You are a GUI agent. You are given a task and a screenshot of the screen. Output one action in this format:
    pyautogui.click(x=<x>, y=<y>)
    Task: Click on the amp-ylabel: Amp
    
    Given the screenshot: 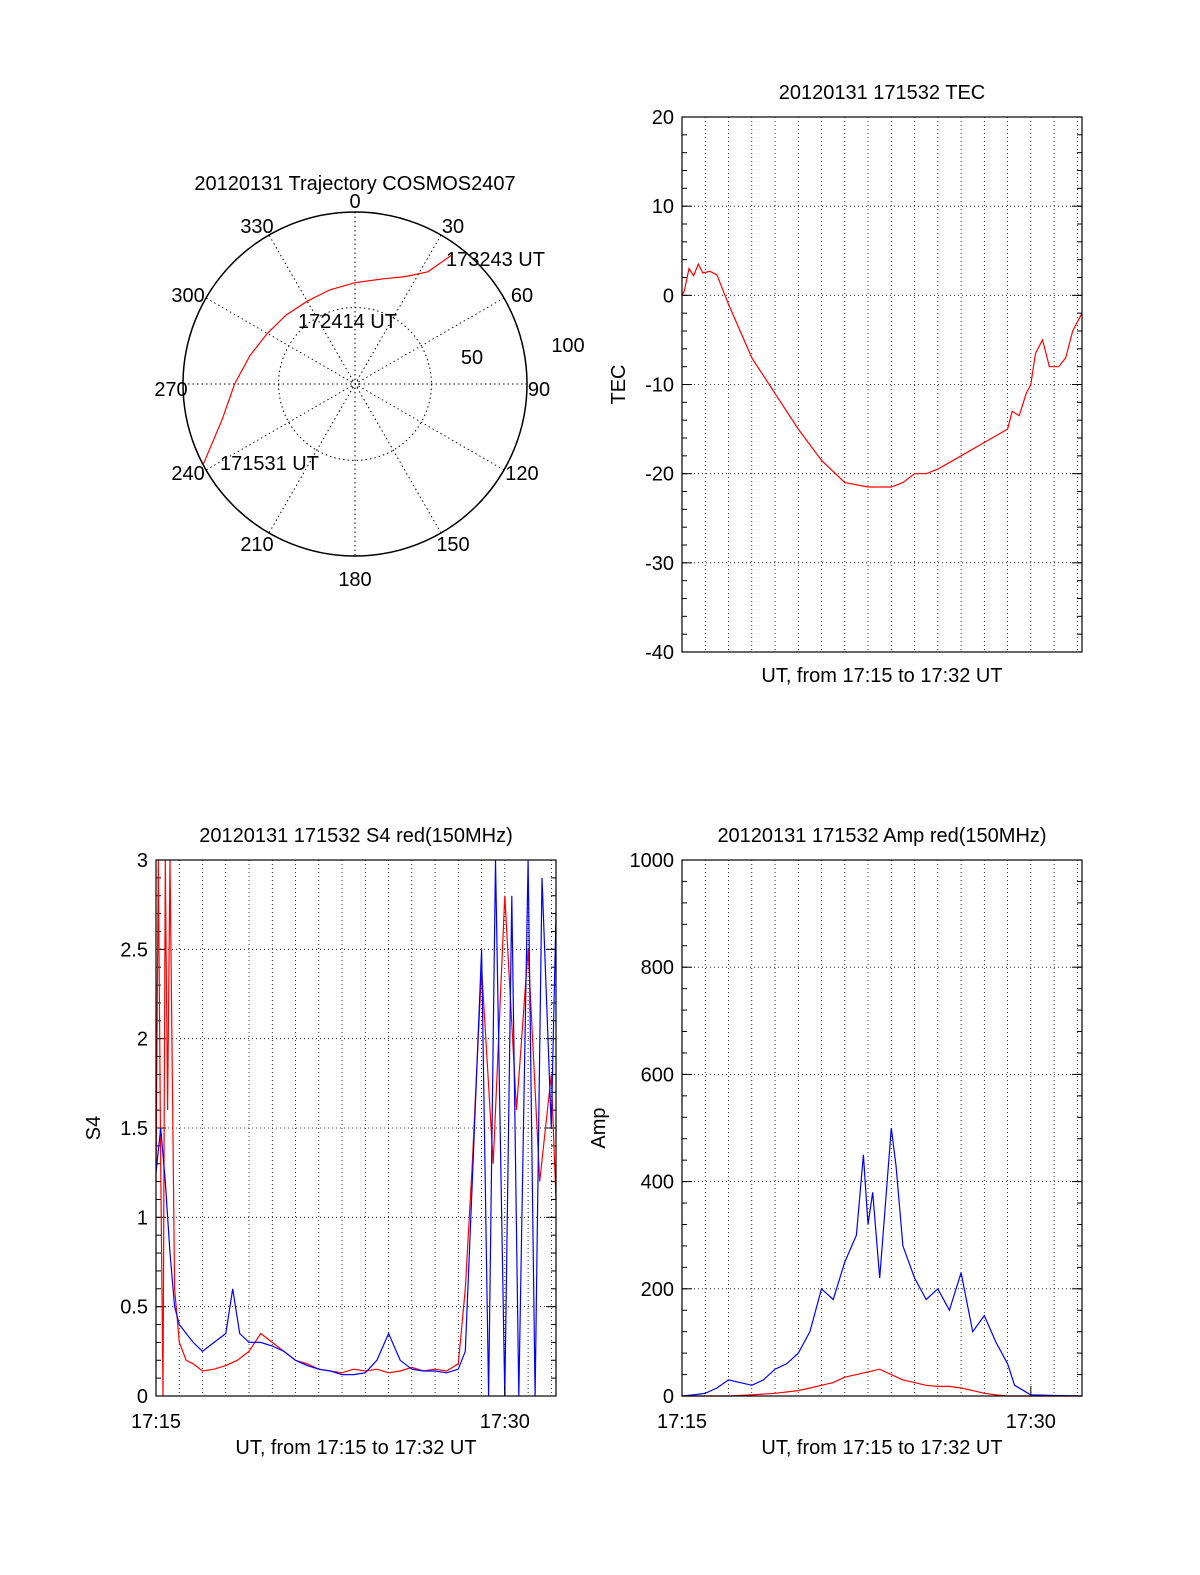 What is the action you would take?
    pyautogui.click(x=599, y=1127)
    